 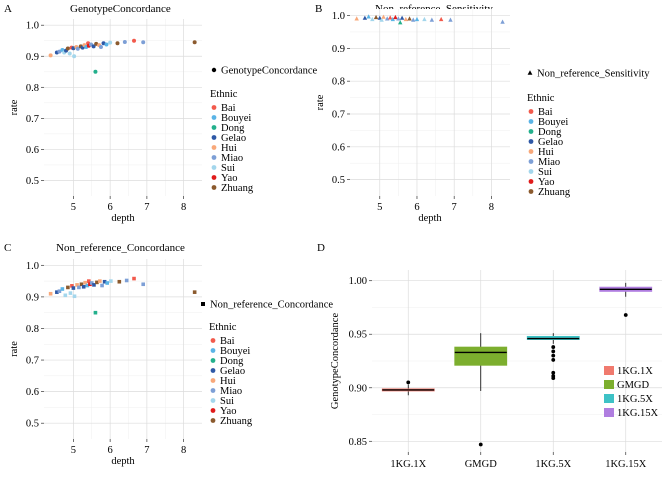 What do you see at coordinates (120, 9) in the screenshot?
I see `panel-title: GenotypeConcordance` at bounding box center [120, 9].